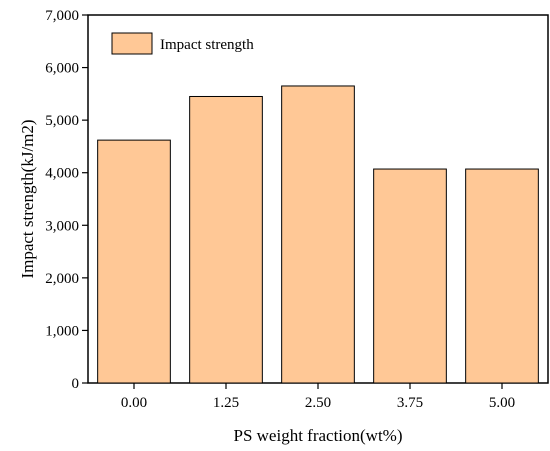  Describe the element at coordinates (62, 174) in the screenshot. I see `y-tick-label: 4,000` at that location.